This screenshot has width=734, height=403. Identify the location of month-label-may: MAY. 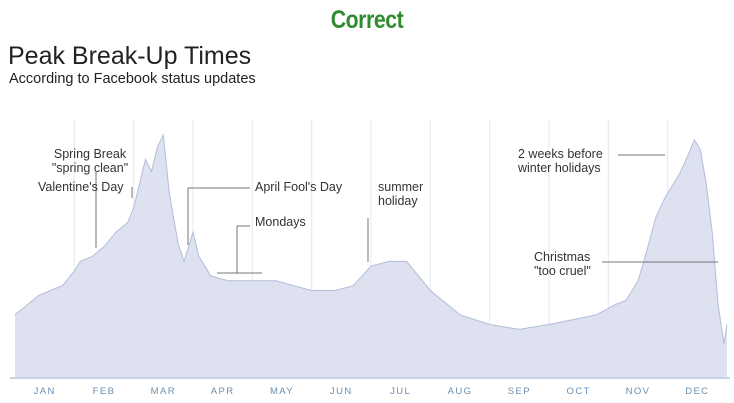
(282, 391).